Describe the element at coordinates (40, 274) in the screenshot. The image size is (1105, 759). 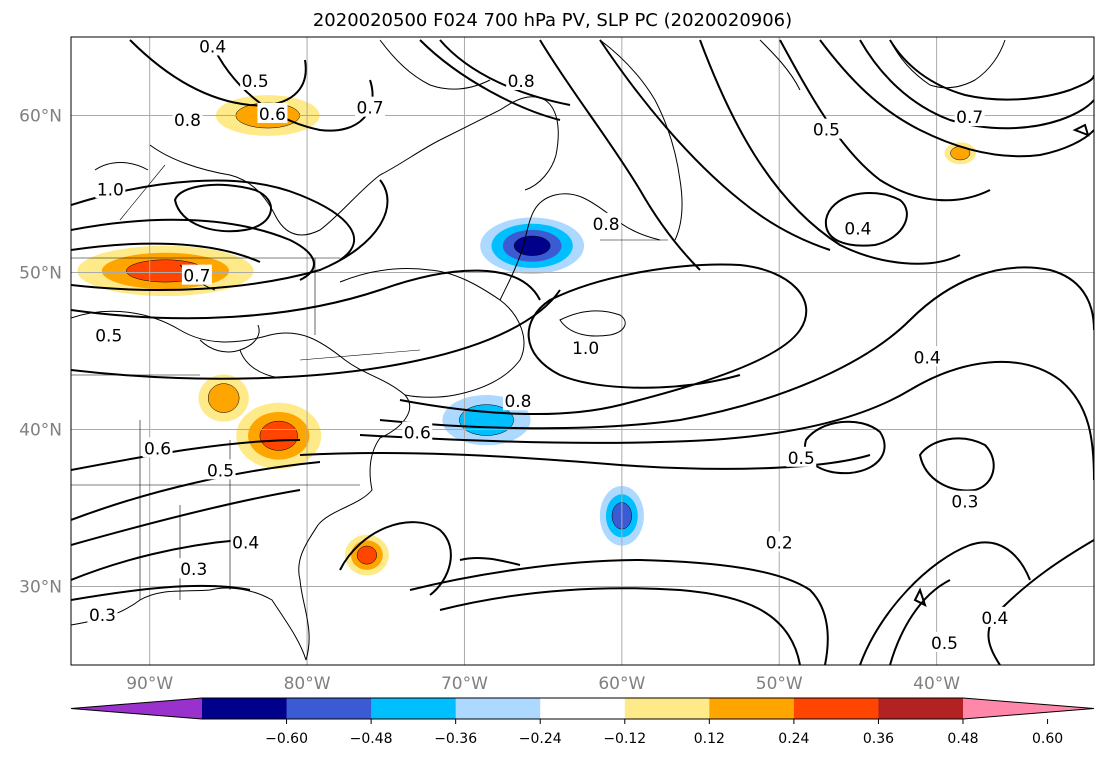
I see `latitude-tick-label: 50°N` at that location.